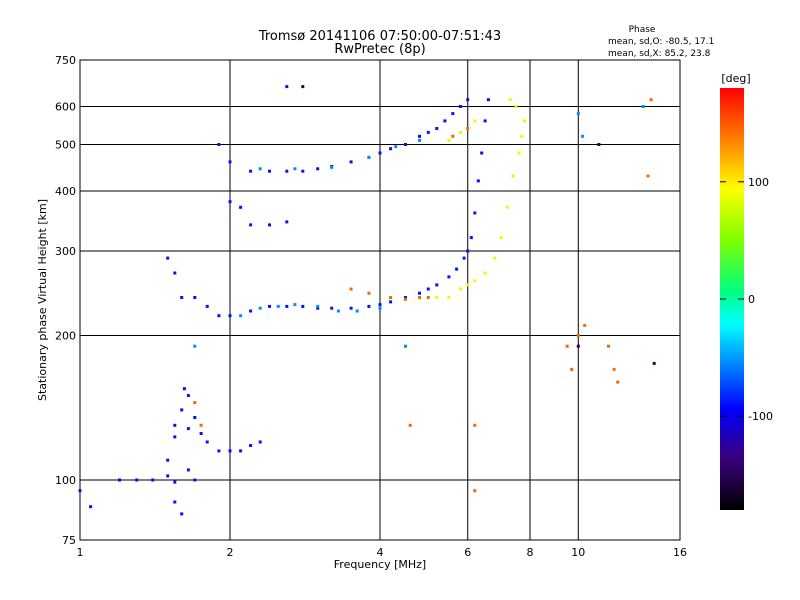  Describe the element at coordinates (380, 552) in the screenshot. I see `x-tick-label: 4` at that location.